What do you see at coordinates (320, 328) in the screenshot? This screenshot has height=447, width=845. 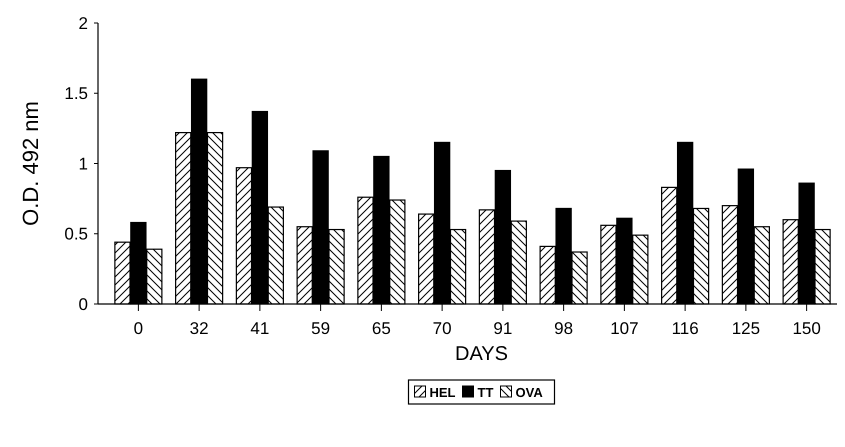 I see `x-tick-label: 59` at bounding box center [320, 328].